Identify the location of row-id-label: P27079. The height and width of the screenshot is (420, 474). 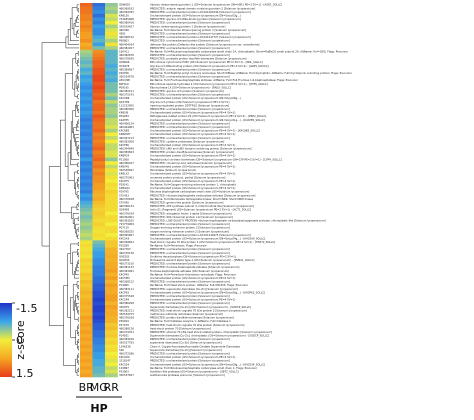
(124, 325).